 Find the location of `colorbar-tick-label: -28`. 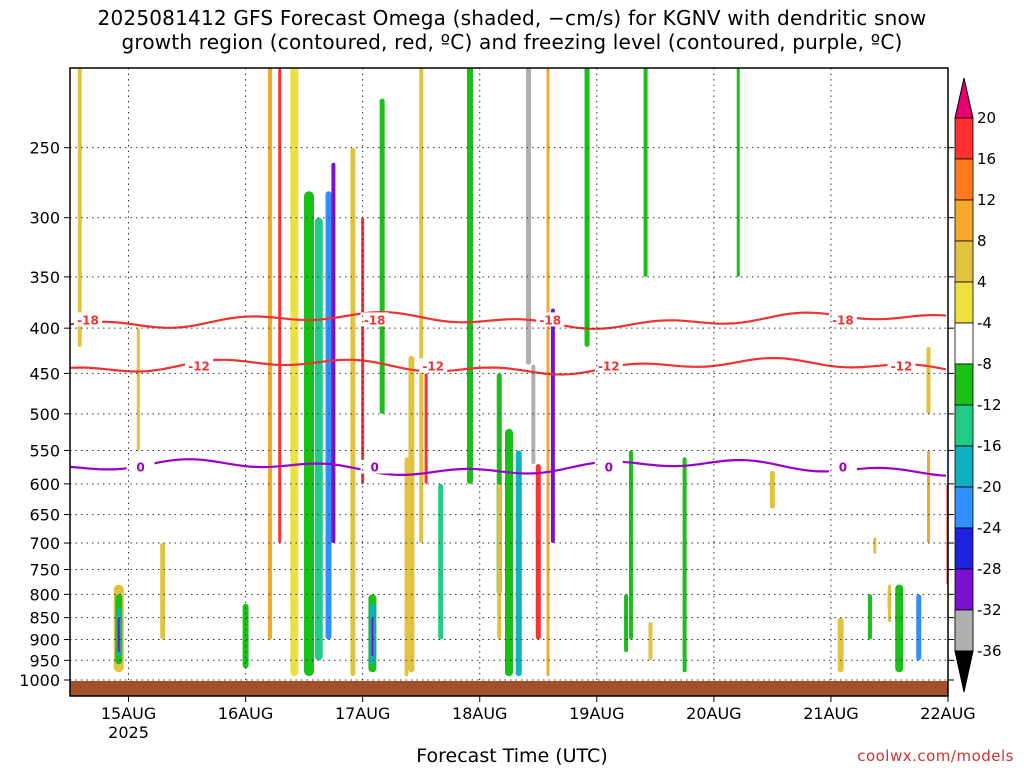

colorbar-tick-label: -28 is located at coordinates (989, 569).